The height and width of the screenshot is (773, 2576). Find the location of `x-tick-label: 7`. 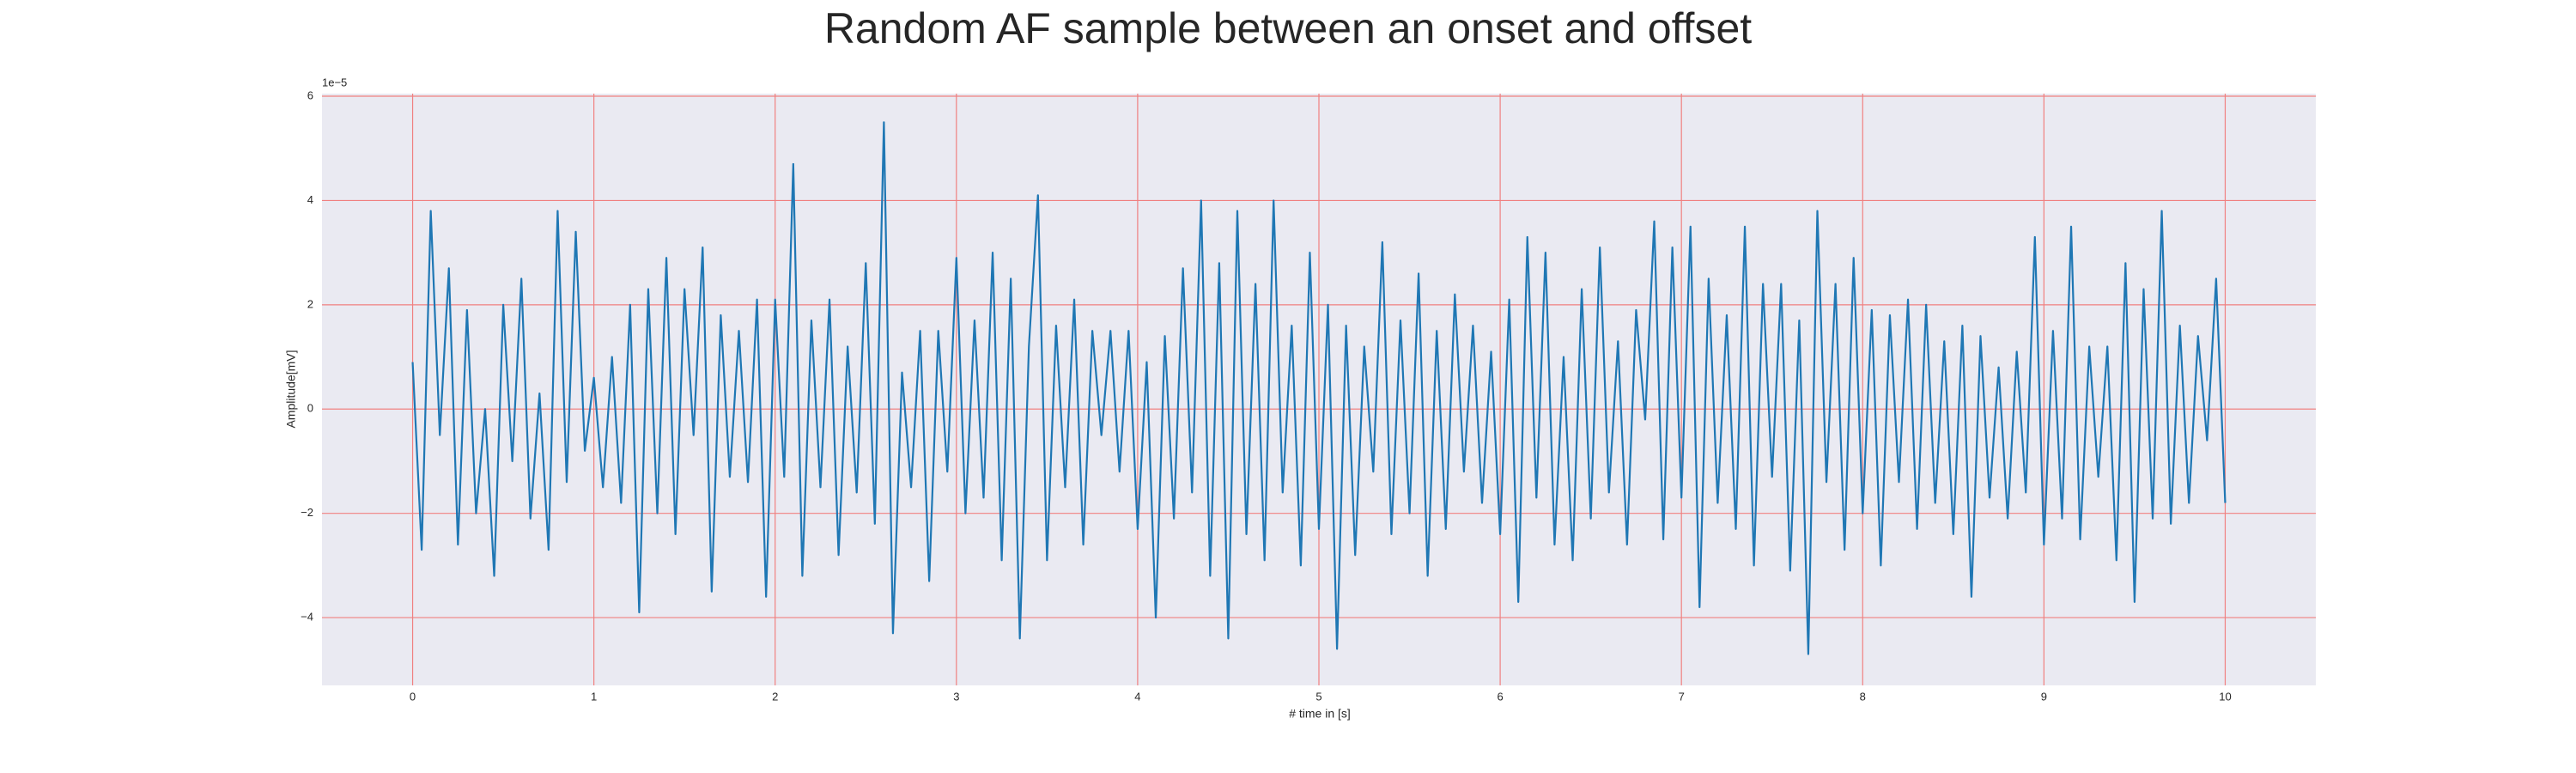

x-tick-label: 7 is located at coordinates (1682, 696).